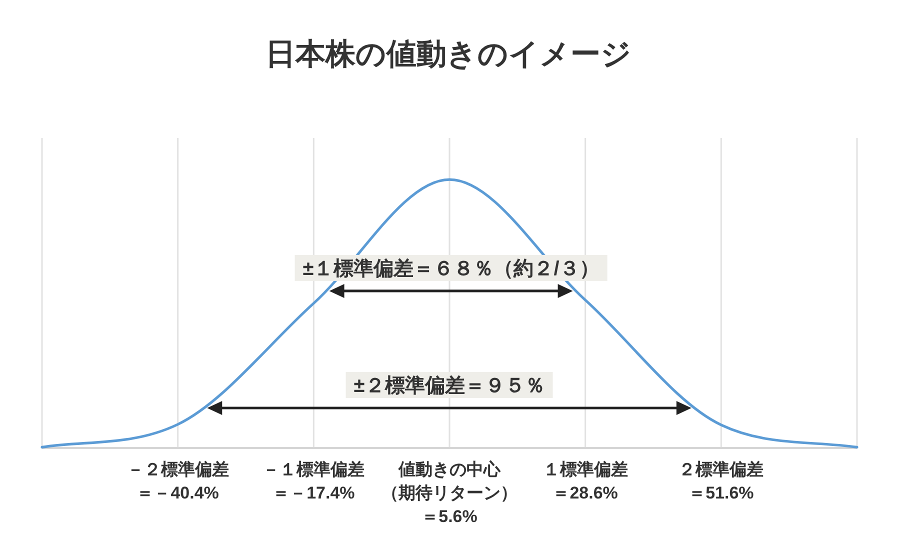 This screenshot has height=536, width=897. What do you see at coordinates (585, 481) in the screenshot?
I see `x-tick-label: １標準偏差＝28.6%` at bounding box center [585, 481].